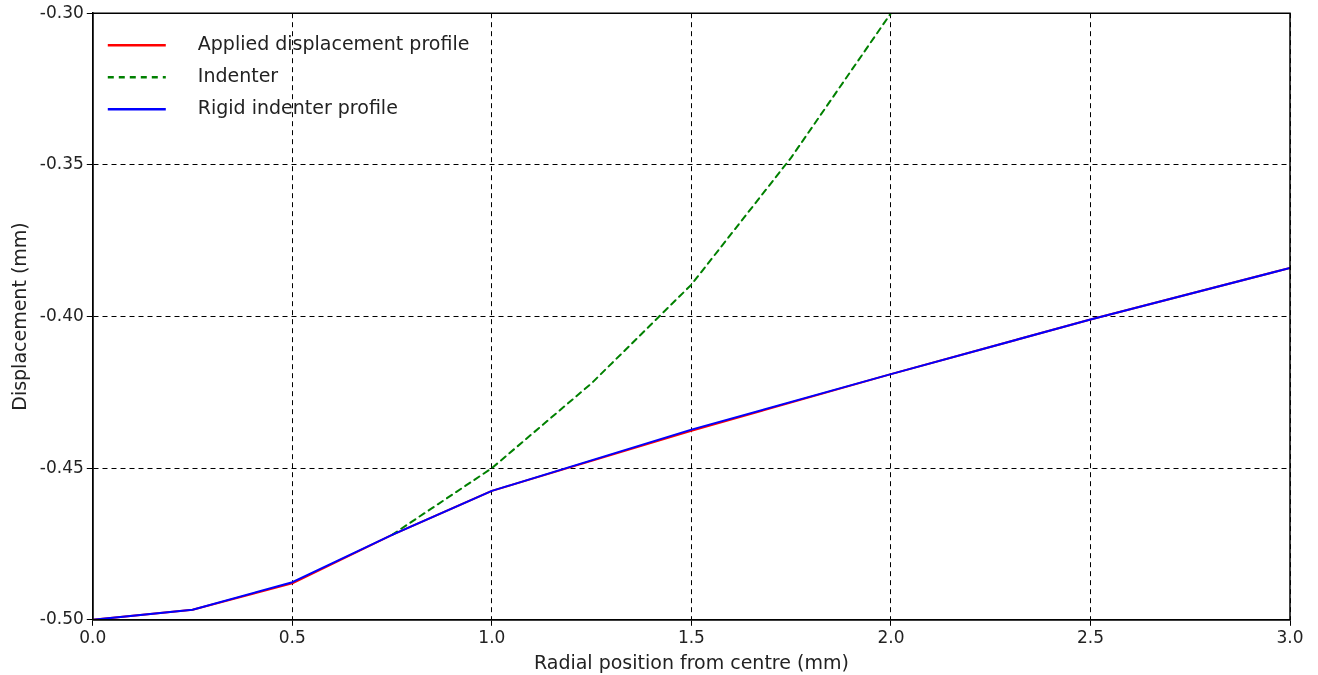  I want to click on x-tick-label: 0.5, so click(292, 637).